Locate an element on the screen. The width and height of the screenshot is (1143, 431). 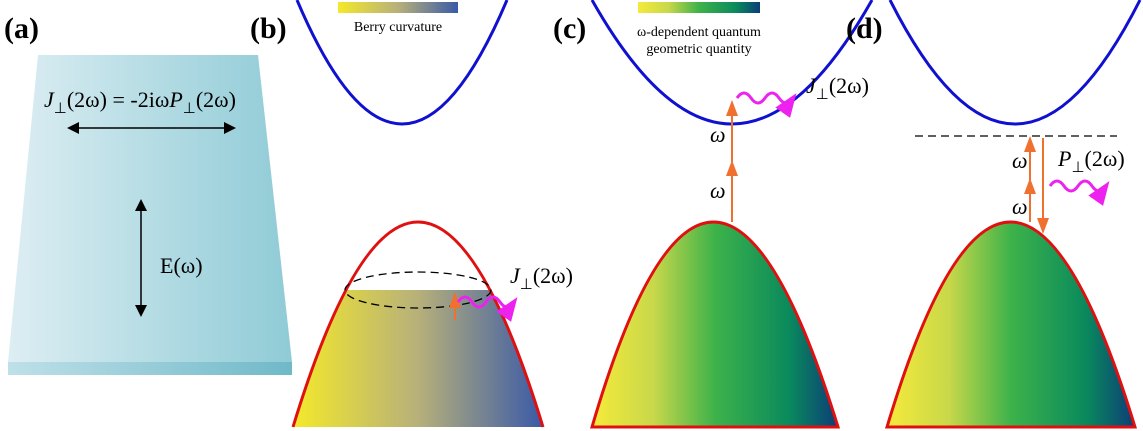
text: (2ω) = -2iω is located at coordinates (118, 99).